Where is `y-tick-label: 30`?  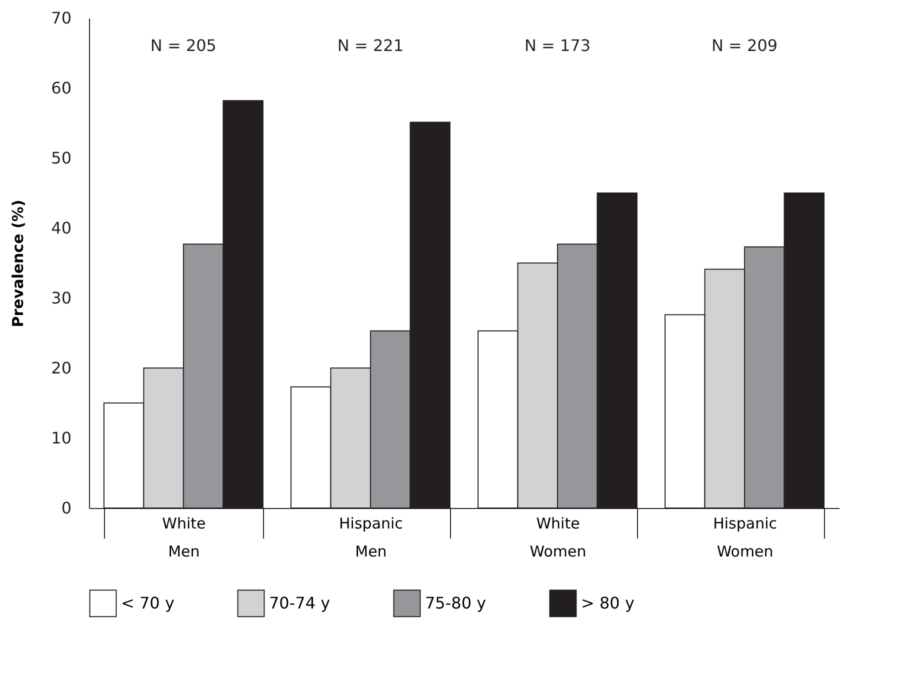 y-tick-label: 30 is located at coordinates (61, 298).